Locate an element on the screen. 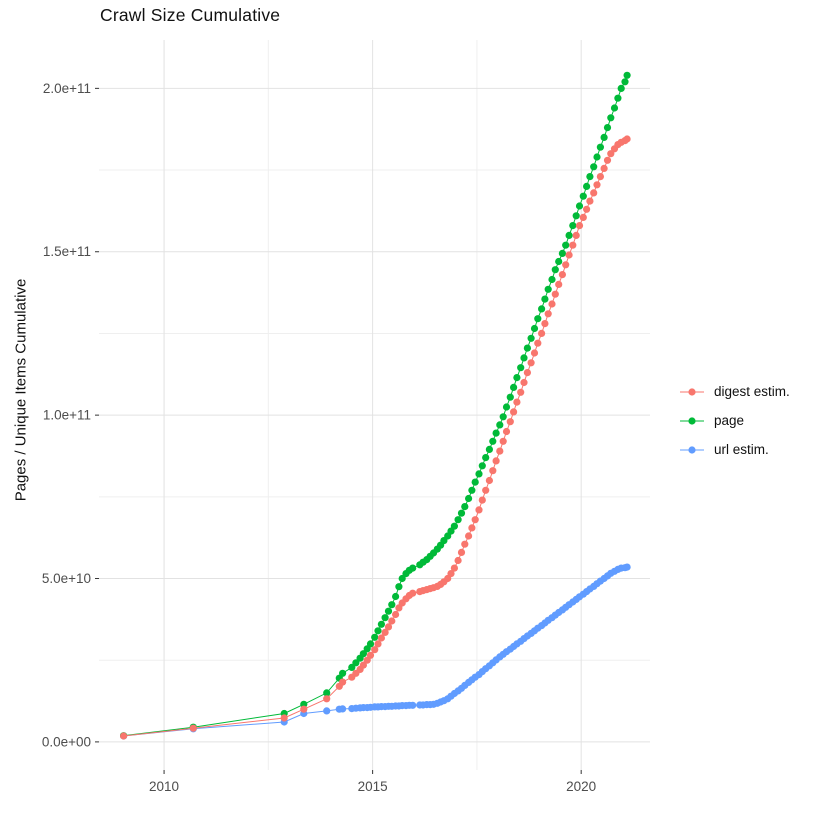 Image resolution: width=826 pixels, height=827 pixels. legend-item-digest-estim: digest estim. is located at coordinates (734, 391).